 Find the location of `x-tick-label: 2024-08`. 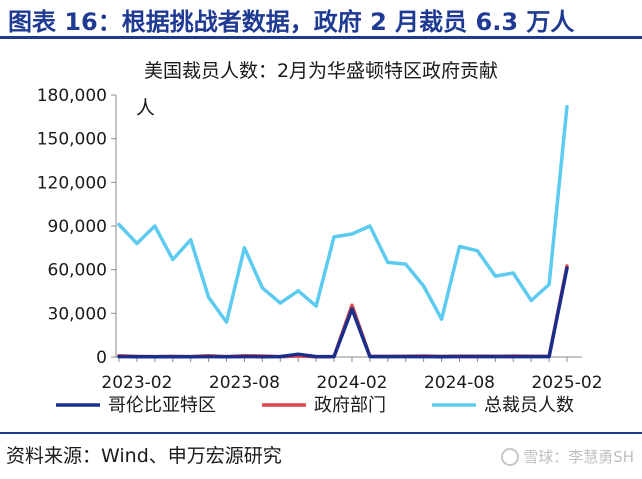

x-tick-label: 2024-08 is located at coordinates (459, 383).